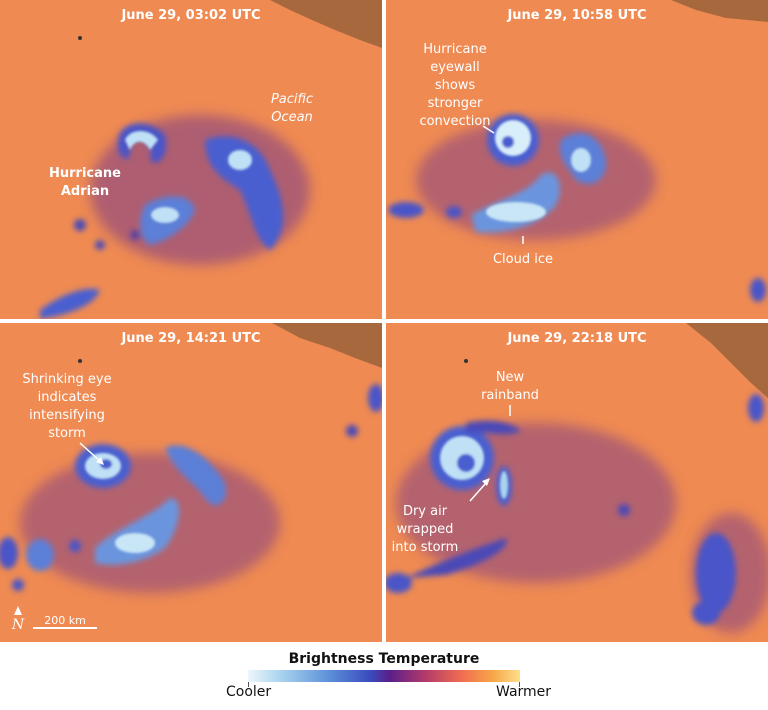  Describe the element at coordinates (67, 397) in the screenshot. I see `label-line: indicates` at that location.